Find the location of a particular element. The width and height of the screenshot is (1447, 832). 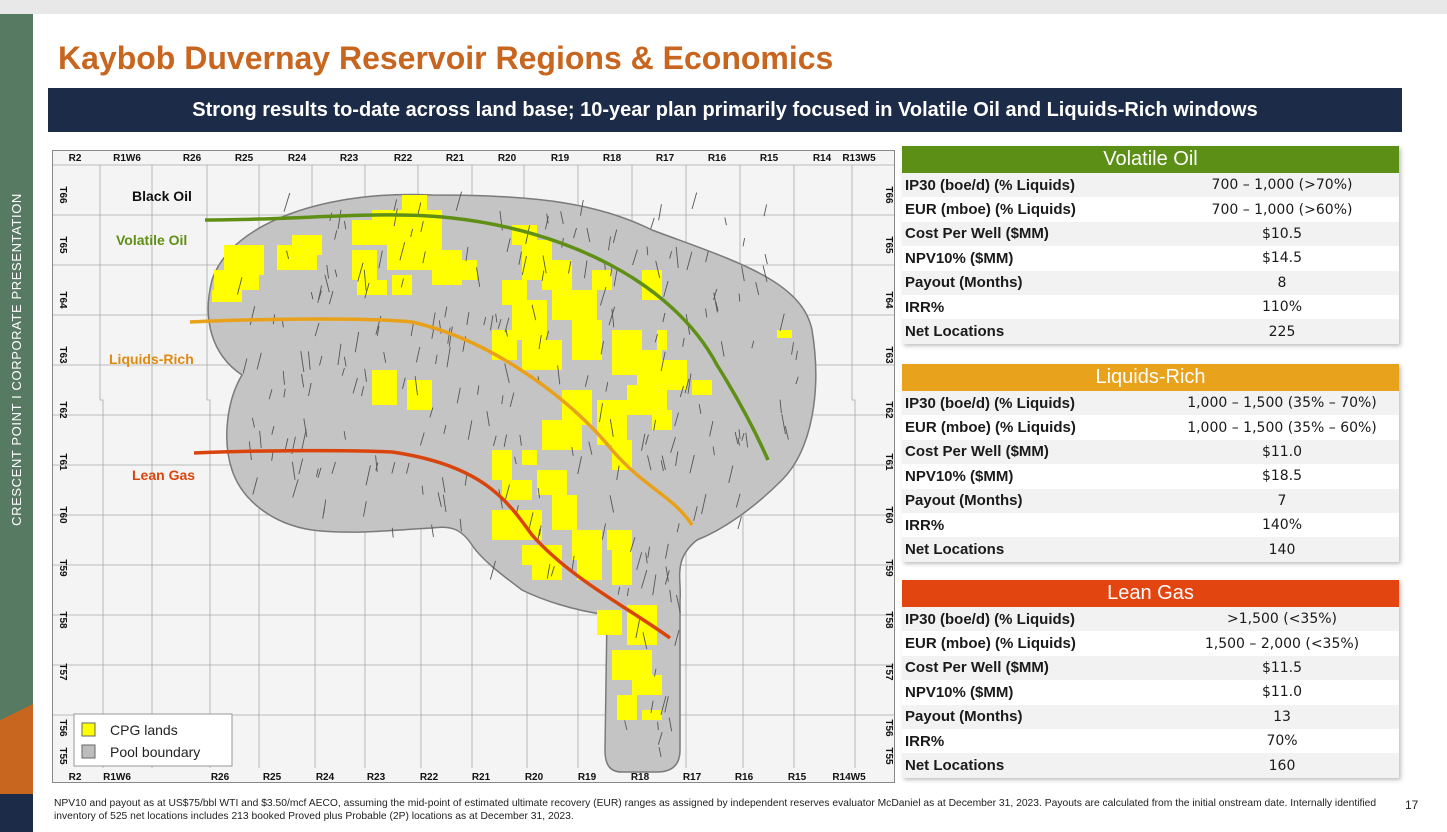

range-label-top: R23 is located at coordinates (349, 158).